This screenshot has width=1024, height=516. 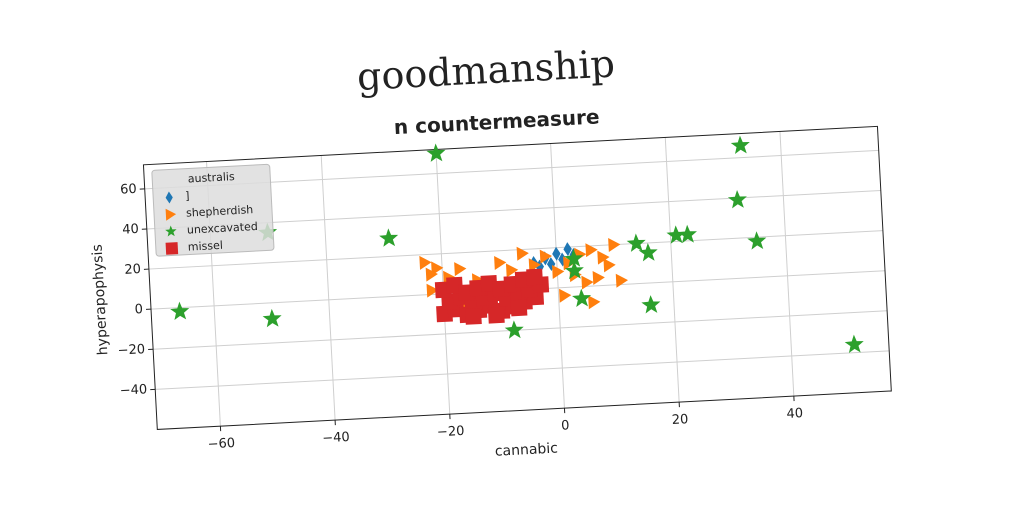 What do you see at coordinates (132, 270) in the screenshot?
I see `y-tick-label: 20` at bounding box center [132, 270].